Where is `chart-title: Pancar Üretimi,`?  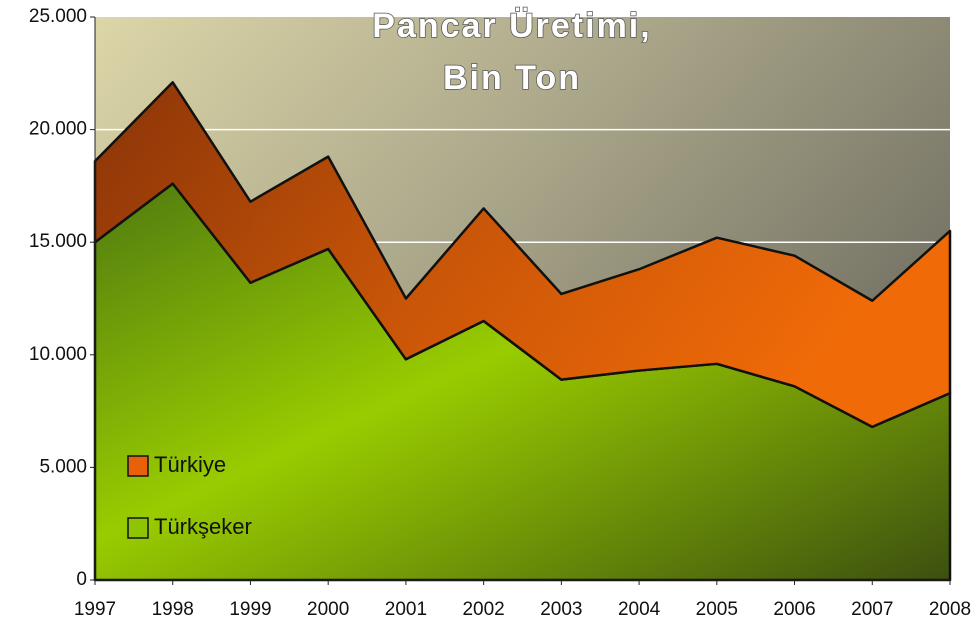
chart-title: Pancar Üretimi, is located at coordinates (511, 26).